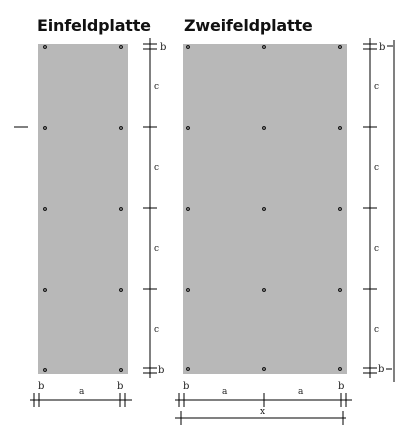 This screenshot has width=398, height=432. Describe the element at coordinates (81, 400) in the screenshot. I see `horizontal-dimension-single` at that location.